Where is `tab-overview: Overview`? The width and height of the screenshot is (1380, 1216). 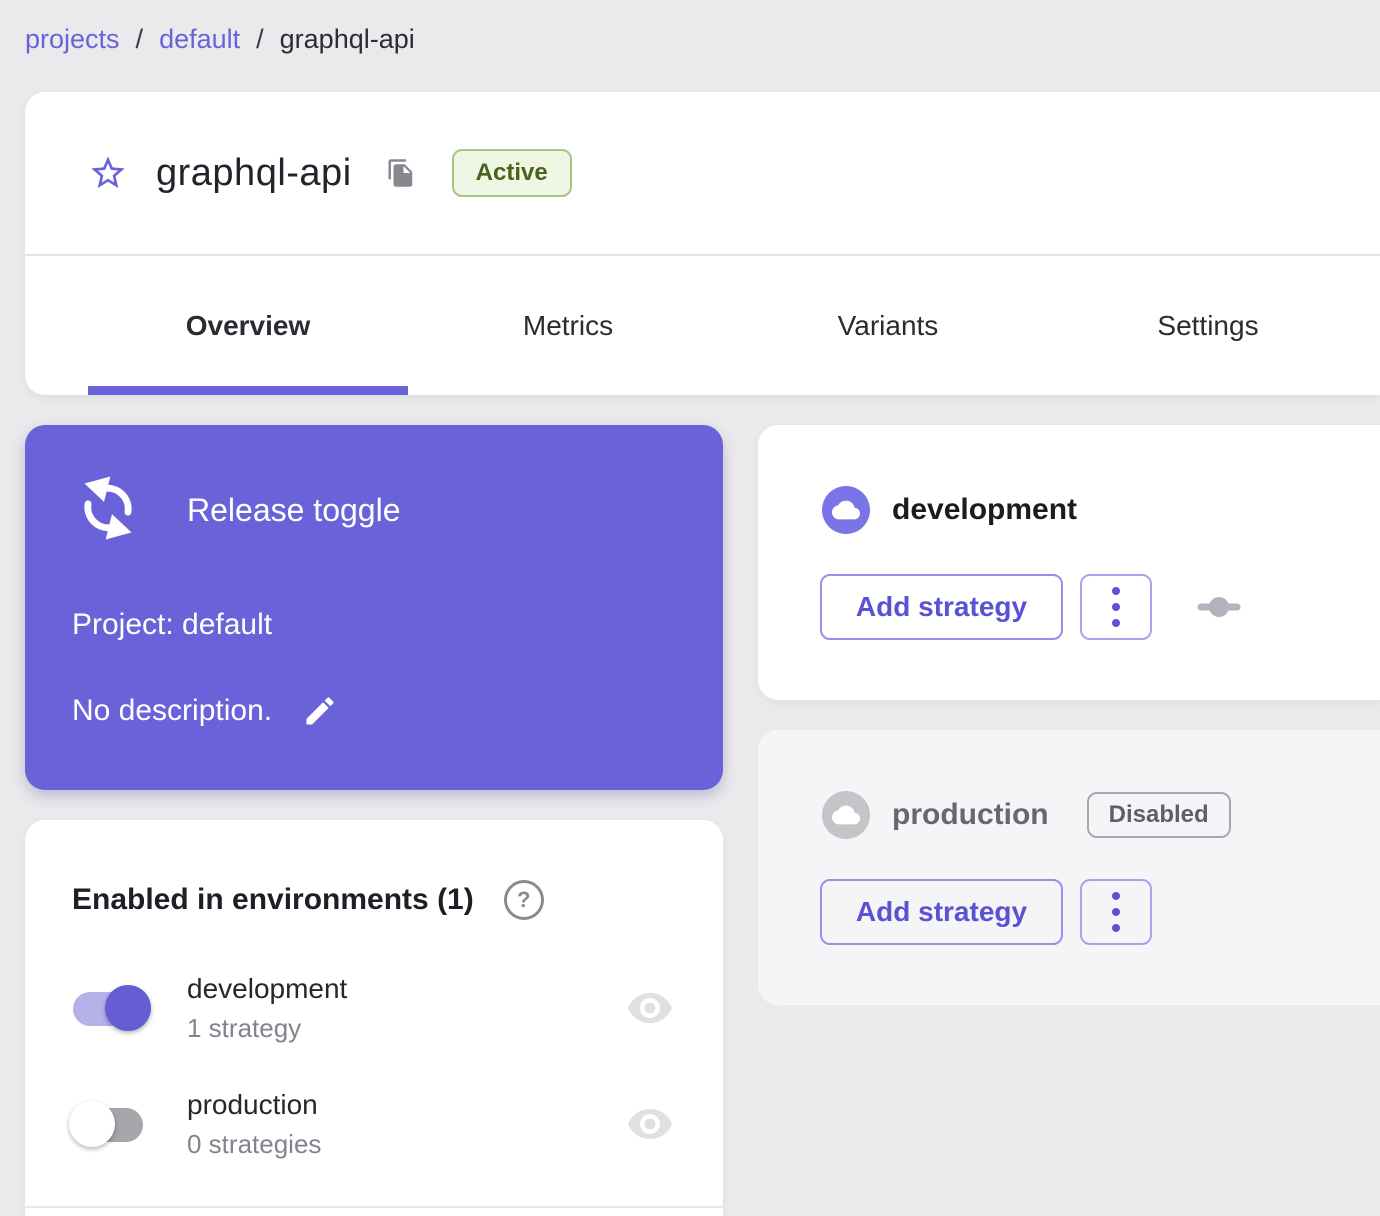 tab-overview: Overview is located at coordinates (248, 325).